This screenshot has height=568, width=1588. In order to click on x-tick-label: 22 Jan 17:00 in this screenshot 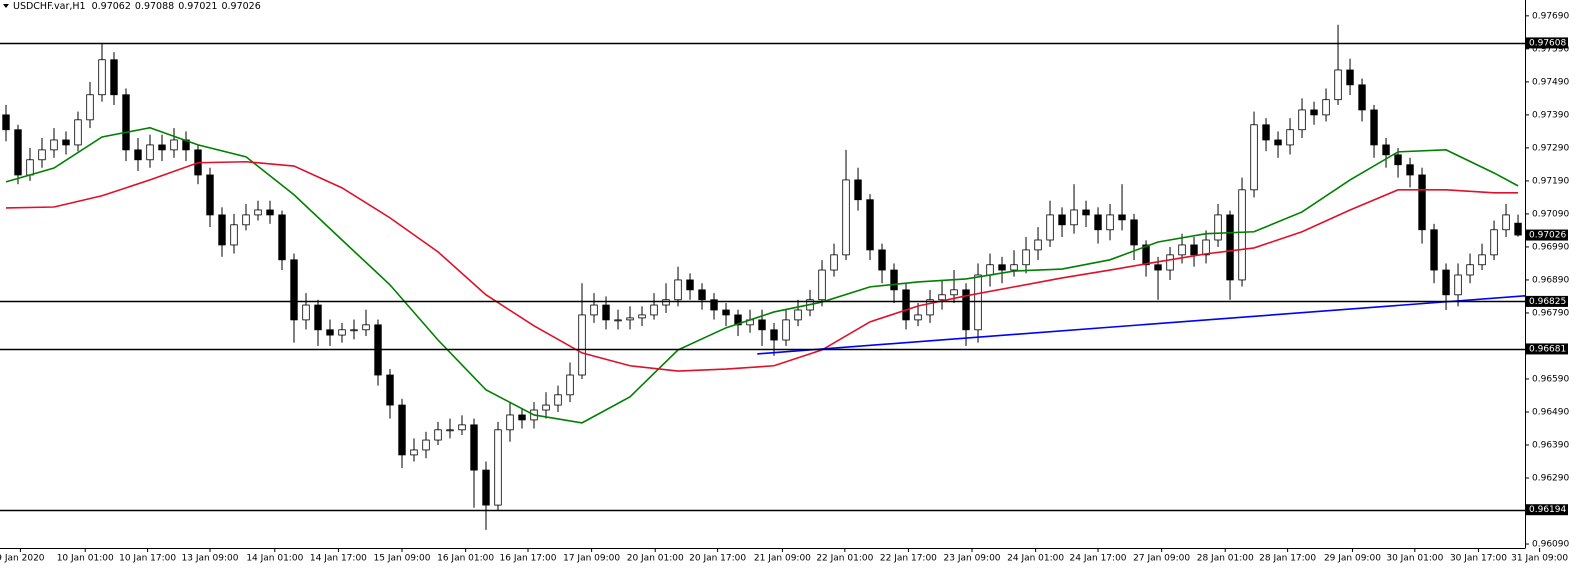, I will do `click(908, 559)`.